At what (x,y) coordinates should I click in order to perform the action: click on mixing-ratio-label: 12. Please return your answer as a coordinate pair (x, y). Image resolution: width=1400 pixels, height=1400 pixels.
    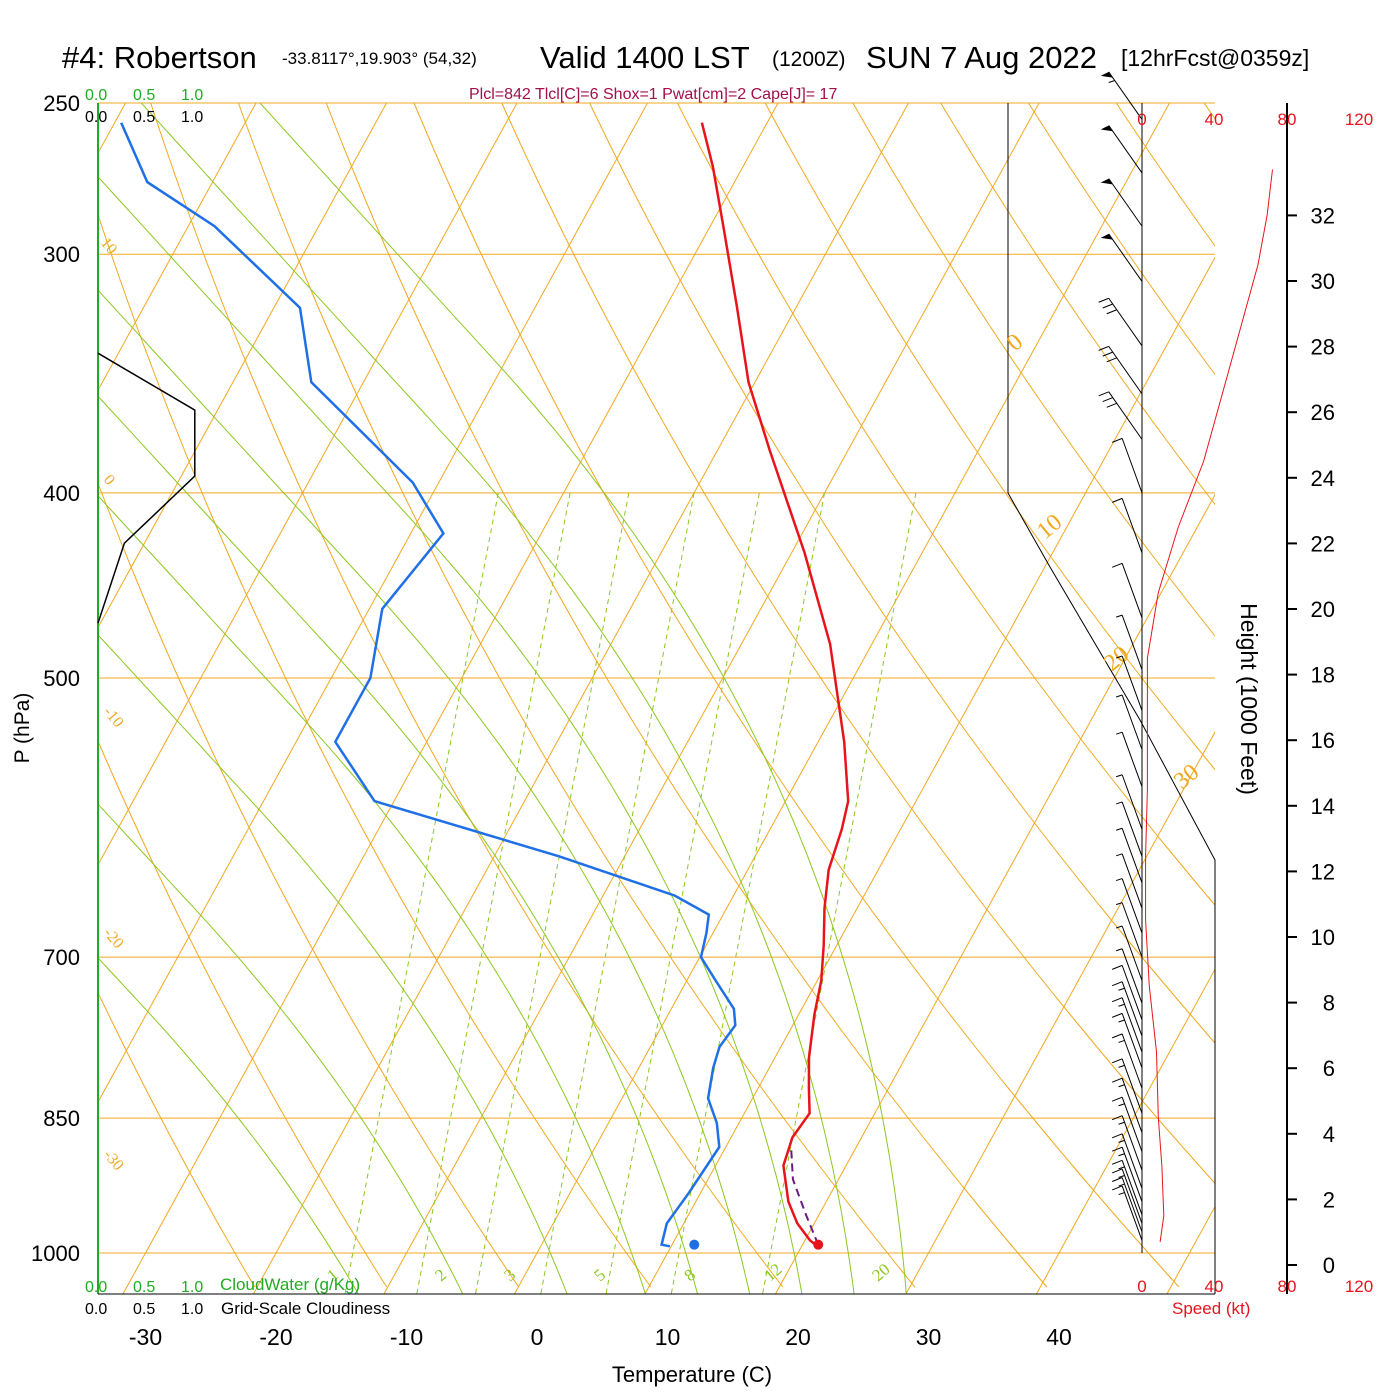
    Looking at the image, I should click on (772, 1272).